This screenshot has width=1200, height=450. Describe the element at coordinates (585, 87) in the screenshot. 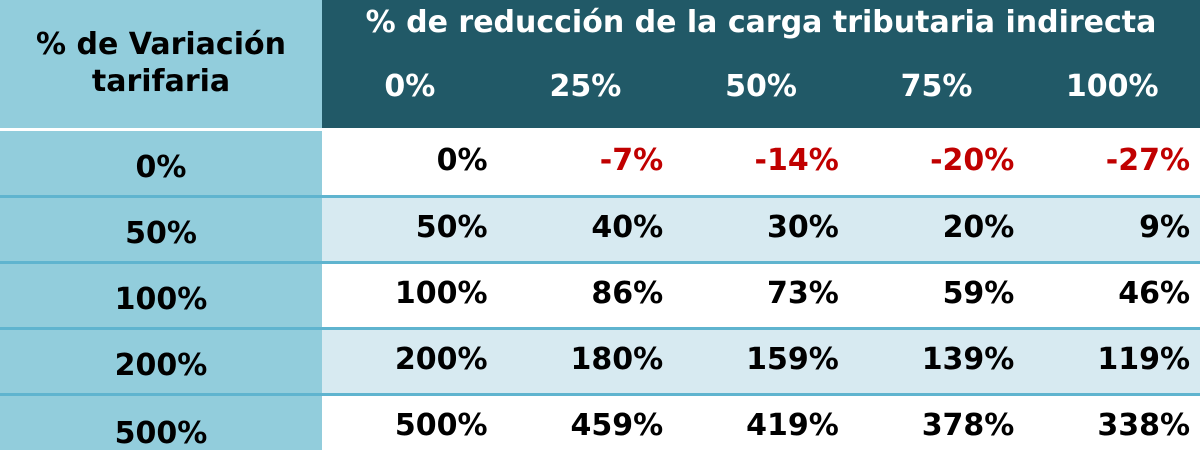

I see `column-header: 25%` at that location.